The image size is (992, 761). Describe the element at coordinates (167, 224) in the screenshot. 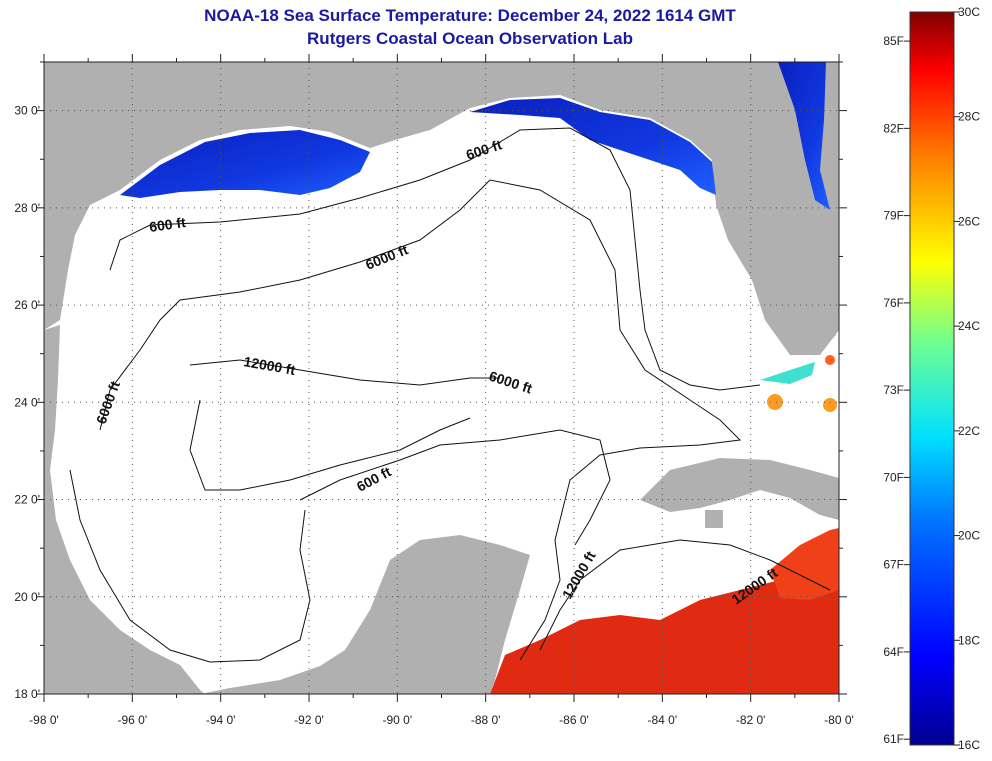

I see `contour-label-600ft-2: 600 ft` at that location.